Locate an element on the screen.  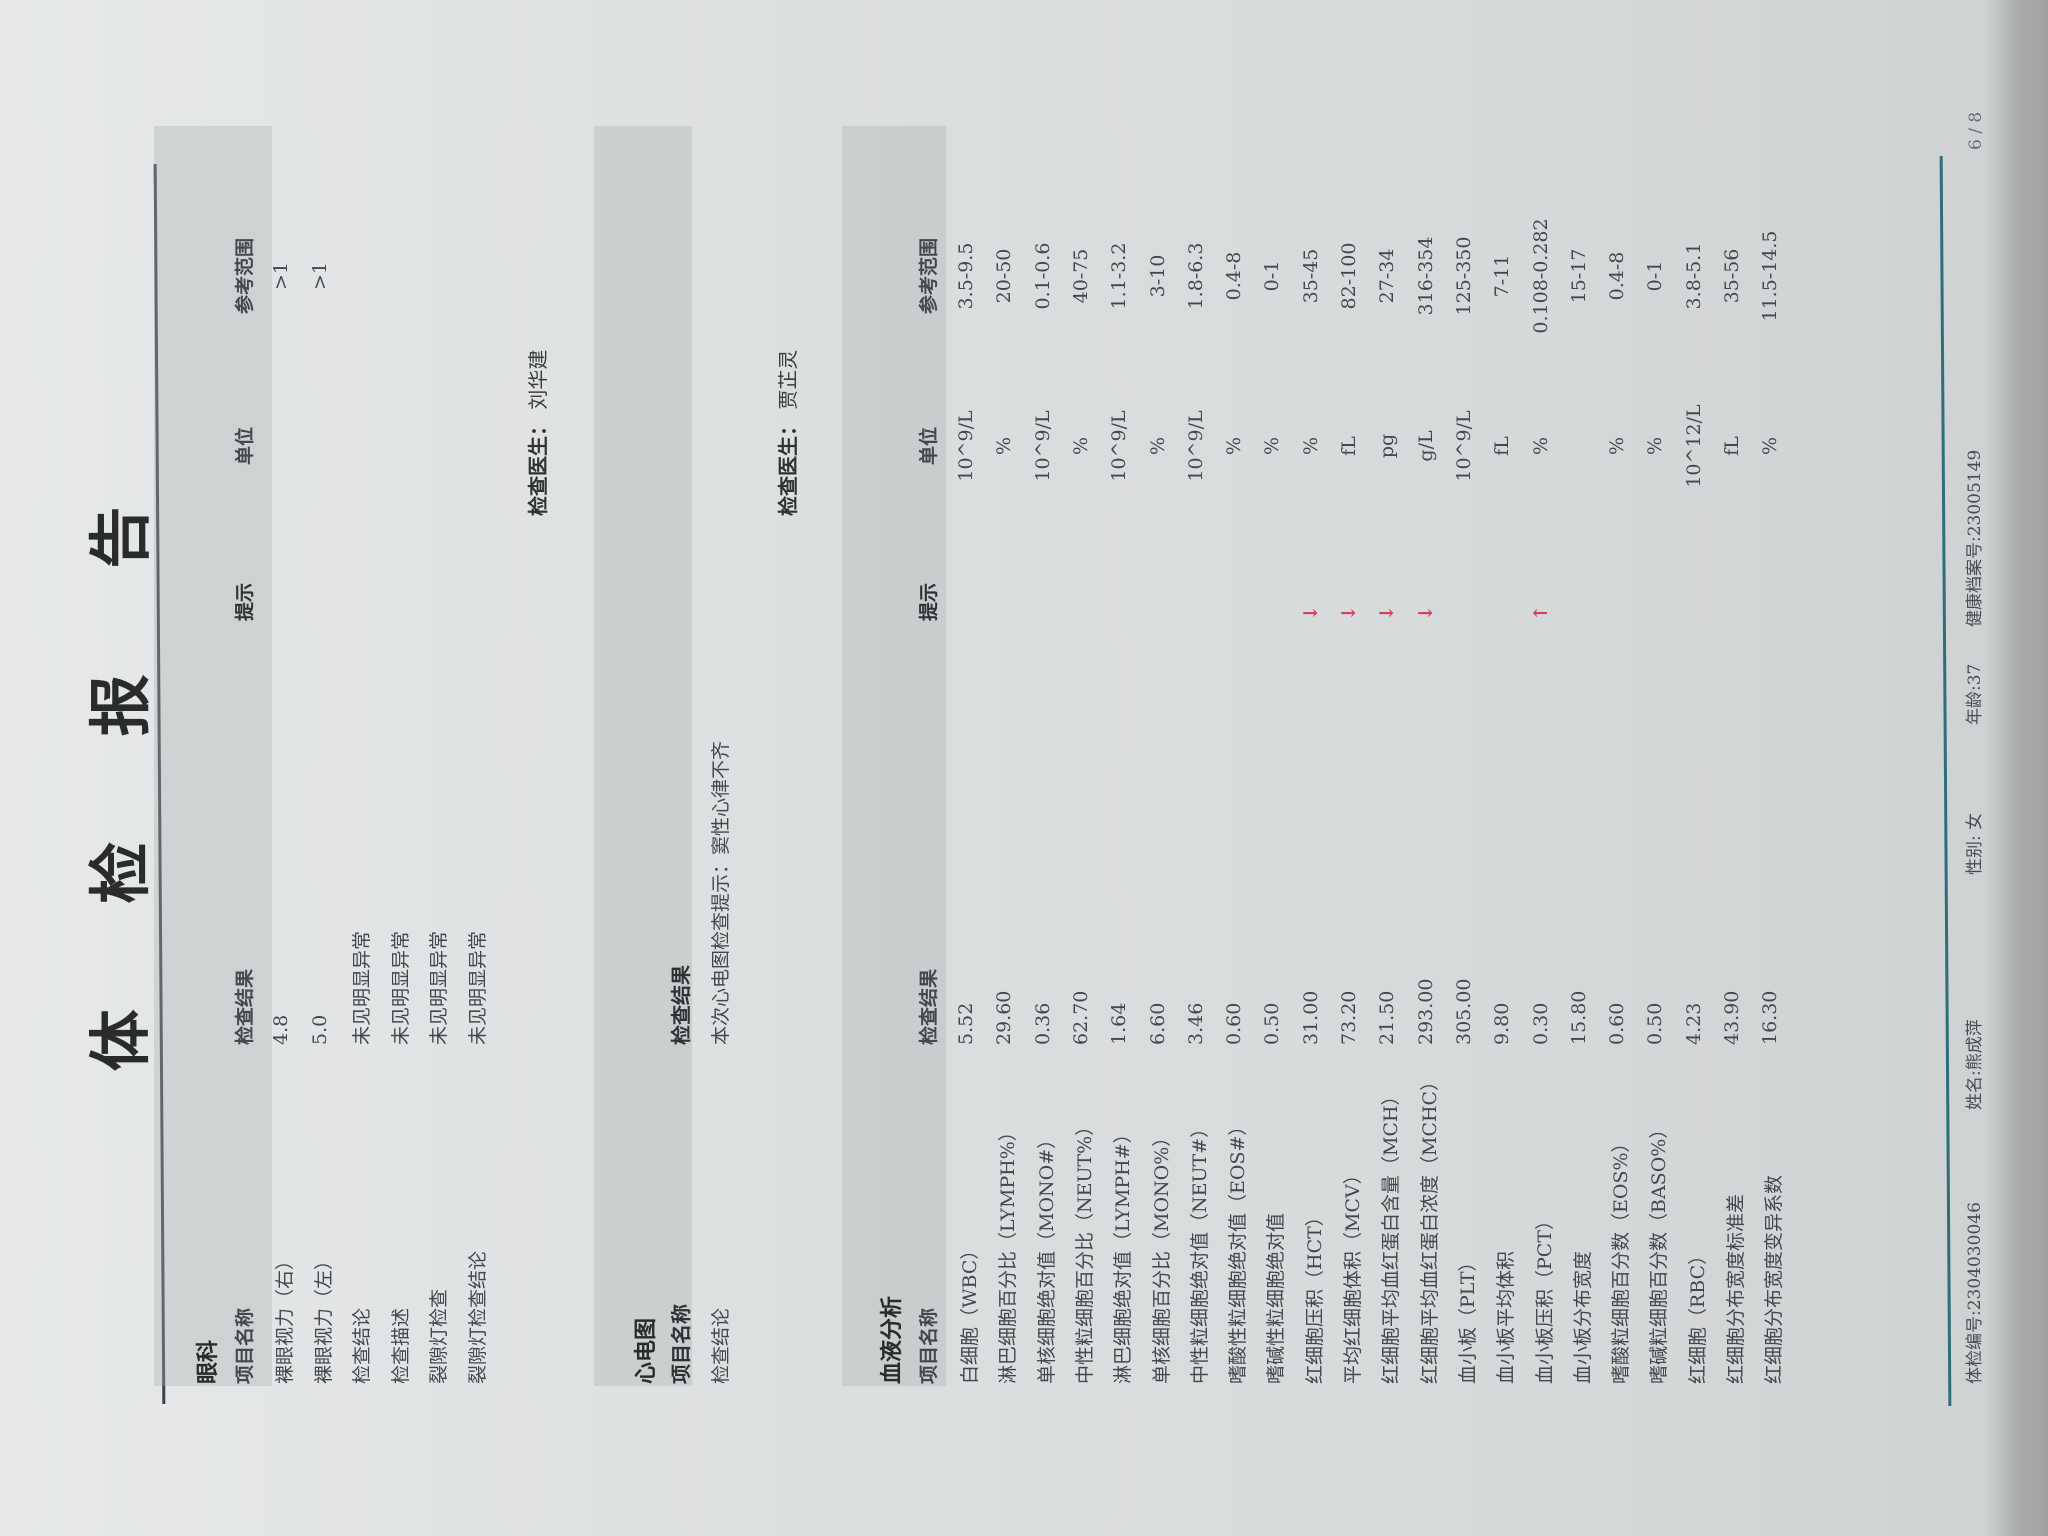
row-item-name: 中性粒细胞绝对值（NEUT#） is located at coordinates (1199, 1251).